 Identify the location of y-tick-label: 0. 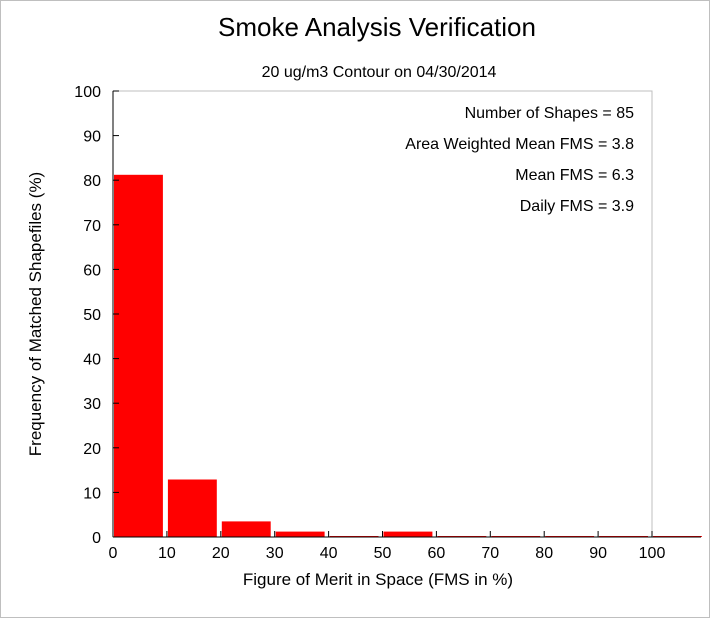
(96, 538).